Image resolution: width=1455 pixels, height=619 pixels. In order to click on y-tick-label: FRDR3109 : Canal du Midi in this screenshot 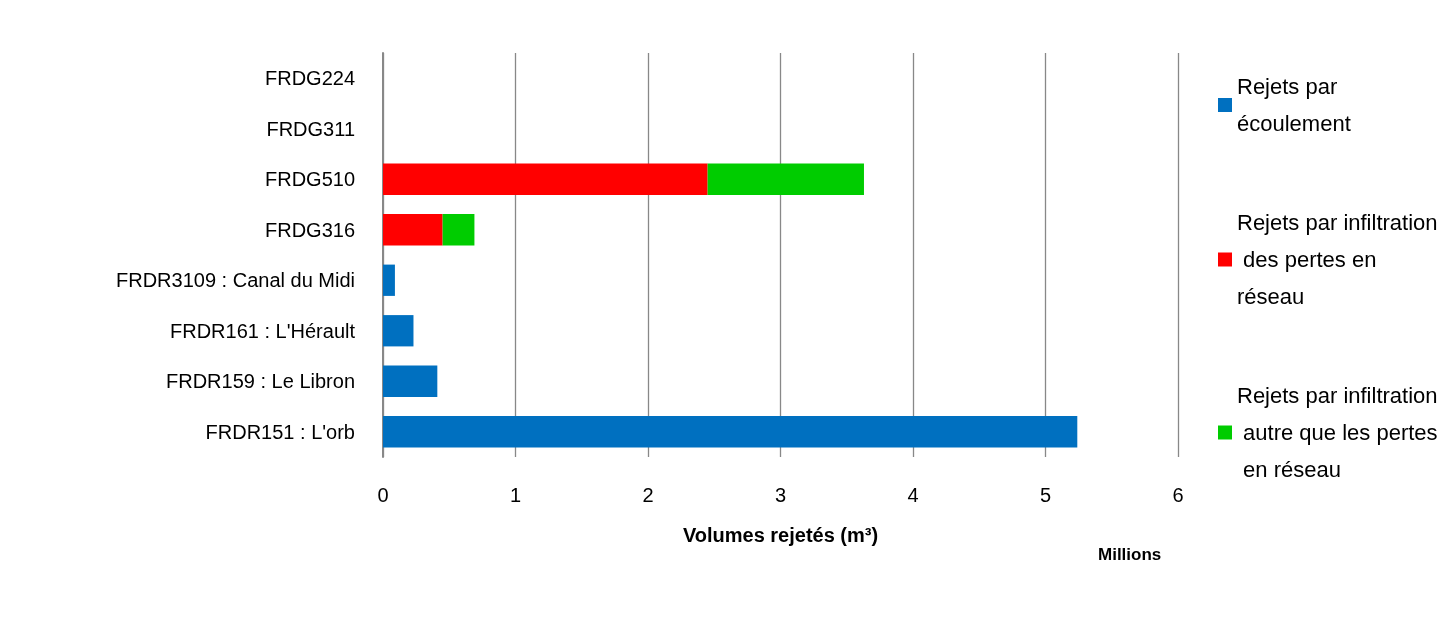, I will do `click(235, 280)`.